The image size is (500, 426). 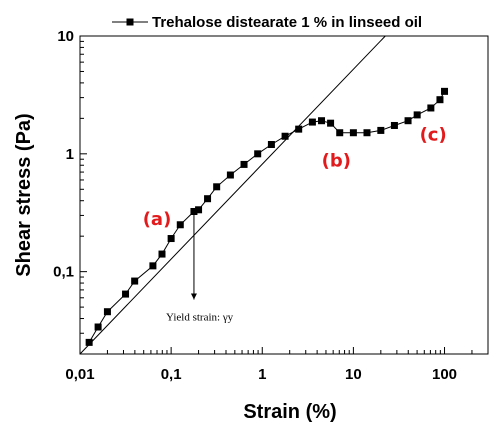 I want to click on x-tick-label: 100, so click(x=444, y=374).